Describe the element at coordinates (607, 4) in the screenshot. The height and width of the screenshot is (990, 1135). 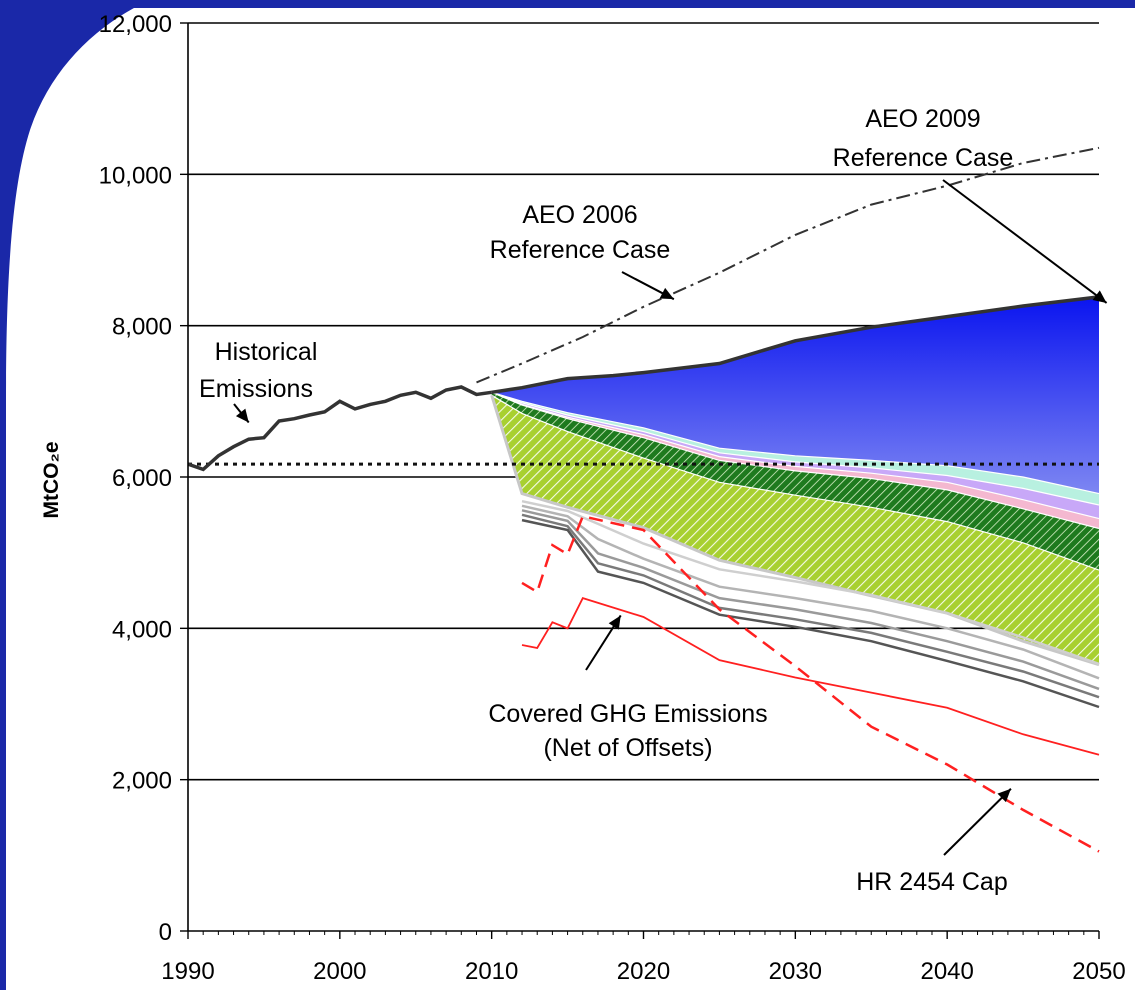
I see `slide-frame-top` at that location.